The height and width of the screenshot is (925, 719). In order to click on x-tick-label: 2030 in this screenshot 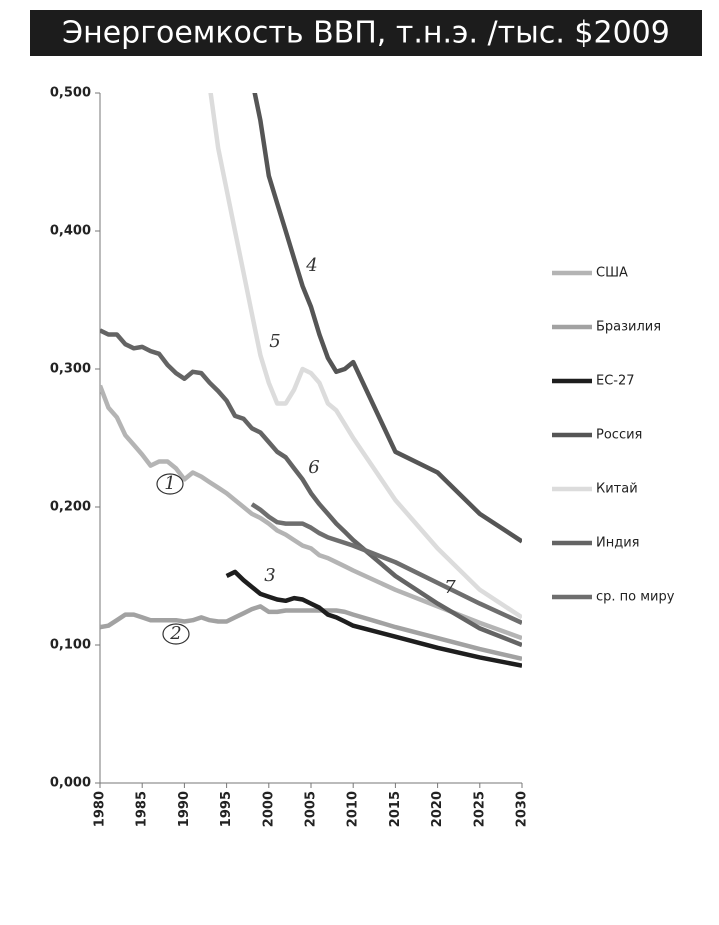, I will do `click(522, 809)`.